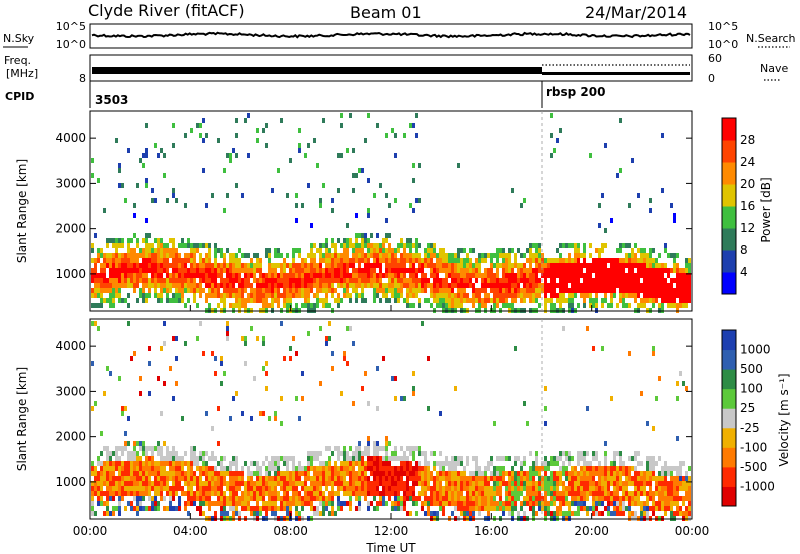  What do you see at coordinates (744, 250) in the screenshot?
I see `colorbar-tick-label: 8` at bounding box center [744, 250].